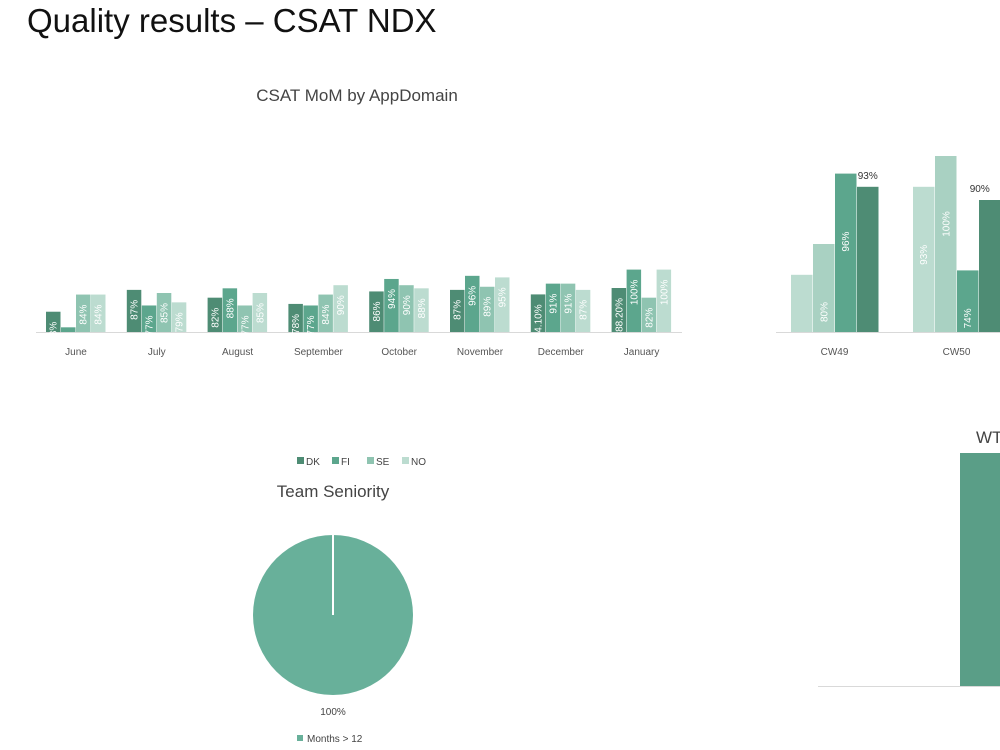 This screenshot has width=1000, height=750. What do you see at coordinates (619, 315) in the screenshot?
I see `chart1-data-label: 88.20%` at bounding box center [619, 315].